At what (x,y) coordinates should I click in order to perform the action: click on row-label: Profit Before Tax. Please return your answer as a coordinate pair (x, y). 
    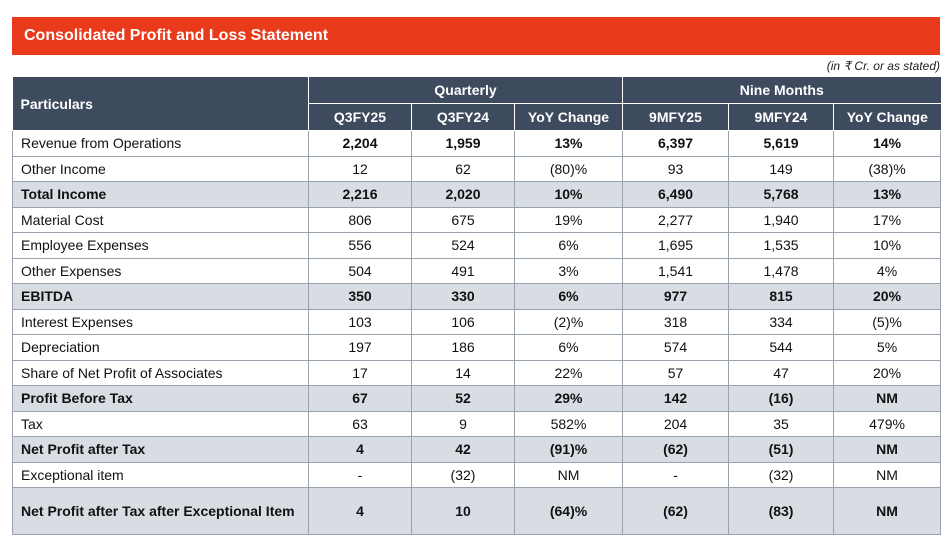
    Looking at the image, I should click on (160, 398).